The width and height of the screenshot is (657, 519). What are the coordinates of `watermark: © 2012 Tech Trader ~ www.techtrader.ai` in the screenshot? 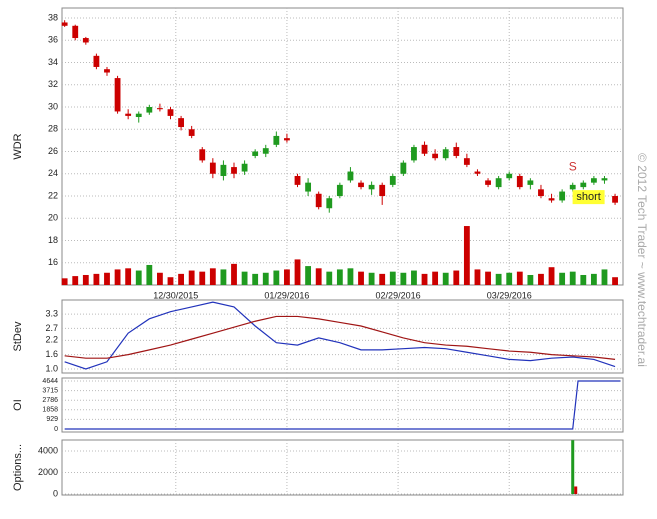 It's located at (642, 260).